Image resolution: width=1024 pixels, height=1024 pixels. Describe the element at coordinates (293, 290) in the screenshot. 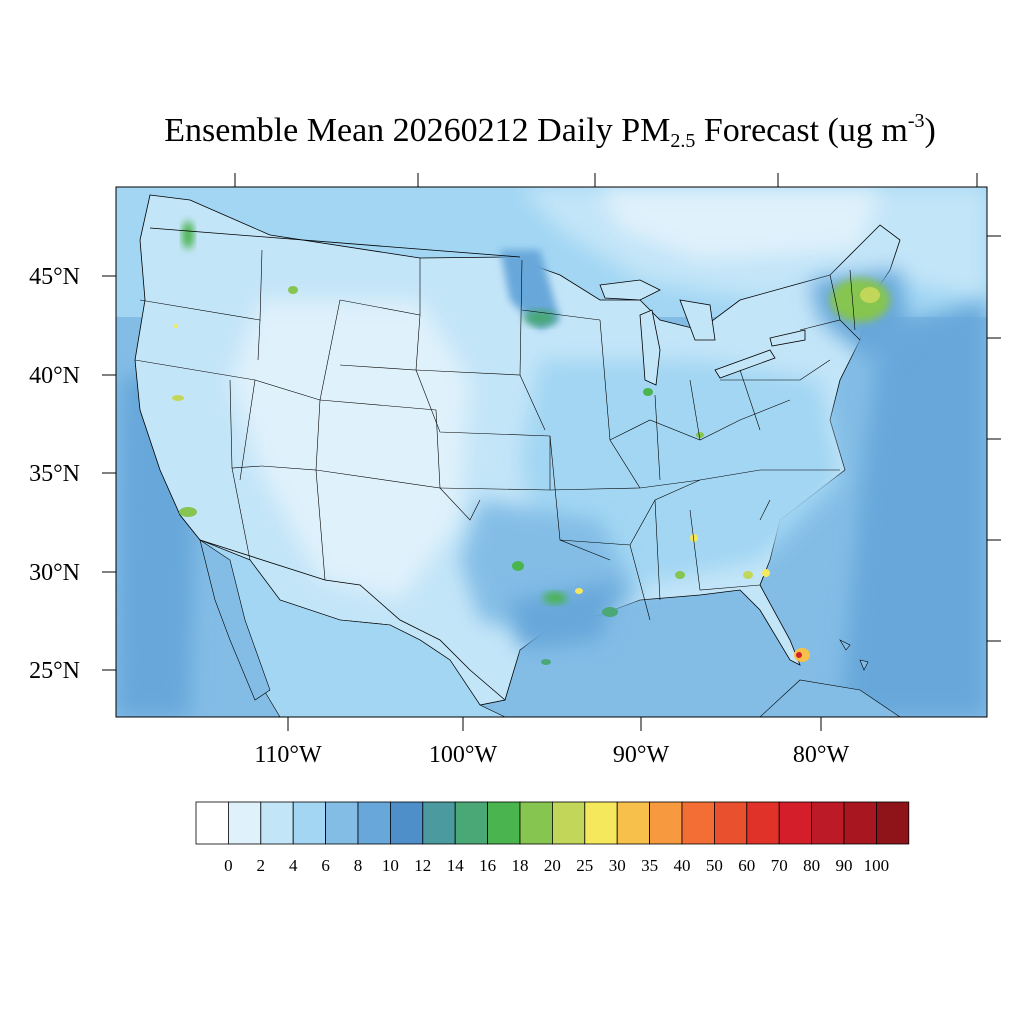

I see `hotspot-montana` at that location.